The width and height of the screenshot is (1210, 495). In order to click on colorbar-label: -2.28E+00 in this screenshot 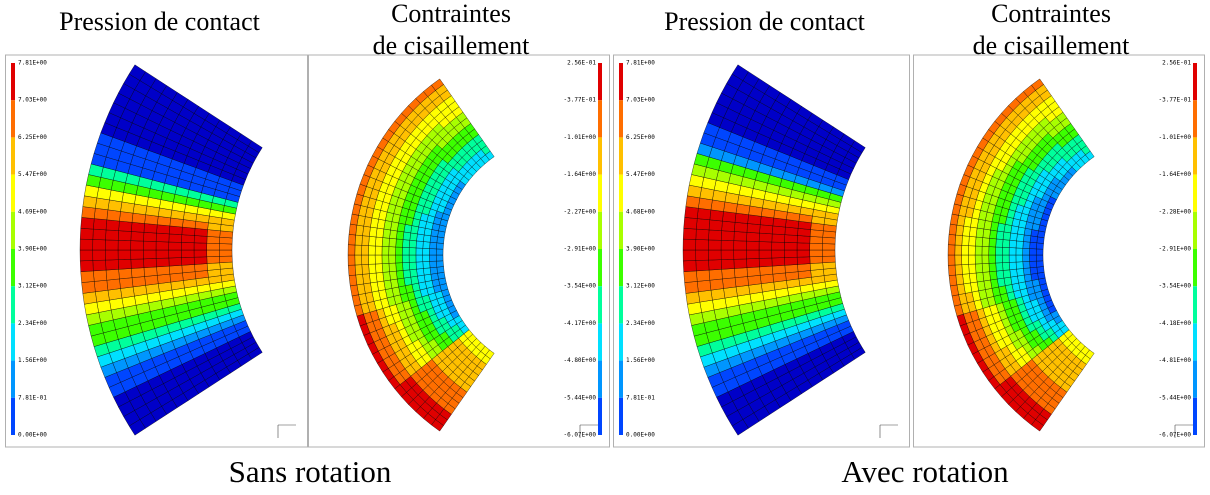, I will do `click(1174, 211)`.